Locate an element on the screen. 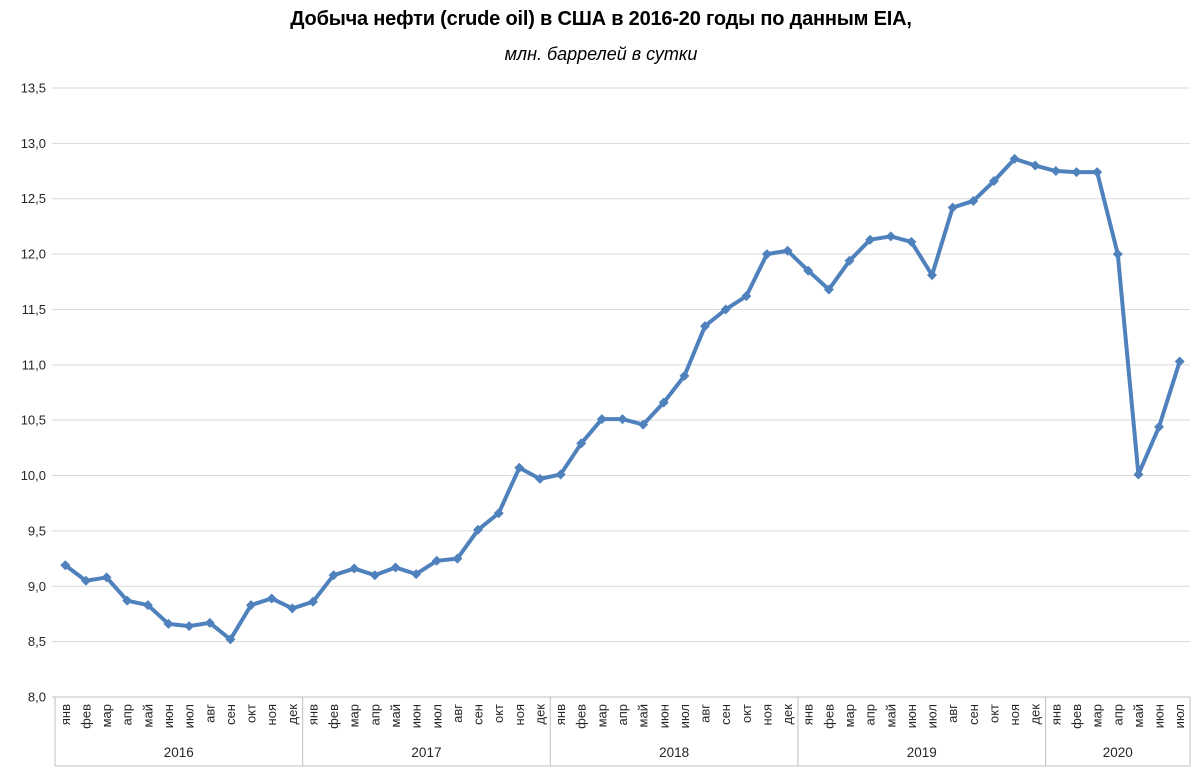 The height and width of the screenshot is (776, 1202). y-tick-label: 11,5 is located at coordinates (34, 309).